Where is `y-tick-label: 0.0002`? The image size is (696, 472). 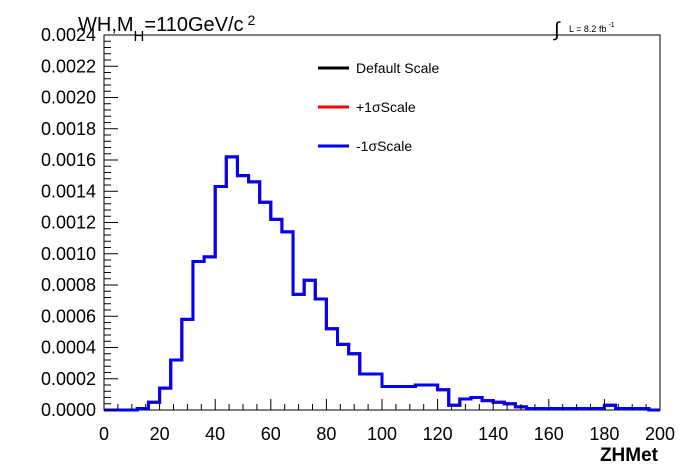
y-tick-label: 0.0002 is located at coordinates (68, 379).